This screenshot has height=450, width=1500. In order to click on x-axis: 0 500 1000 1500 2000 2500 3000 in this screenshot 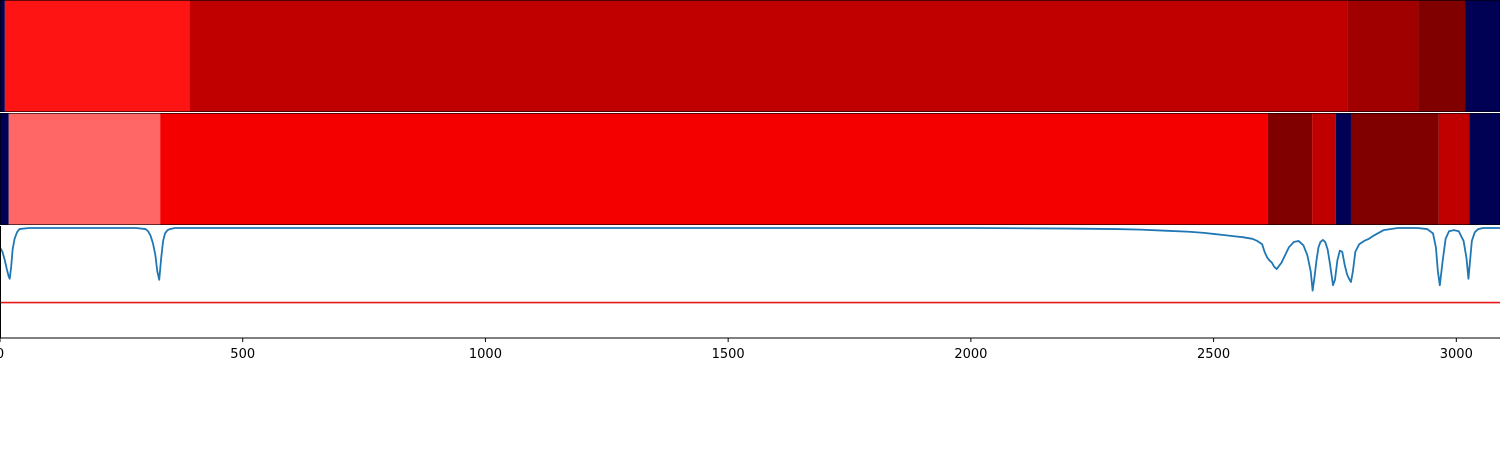, I will do `click(750, 349)`.